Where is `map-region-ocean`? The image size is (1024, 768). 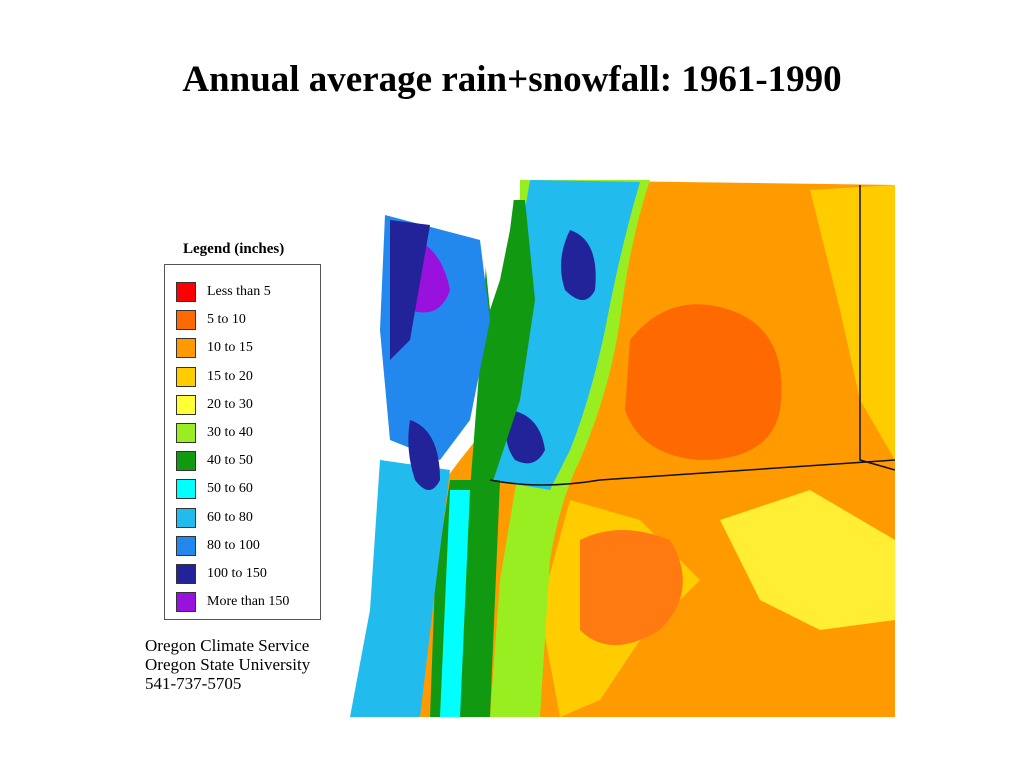 map-region-ocean is located at coordinates (362, 438).